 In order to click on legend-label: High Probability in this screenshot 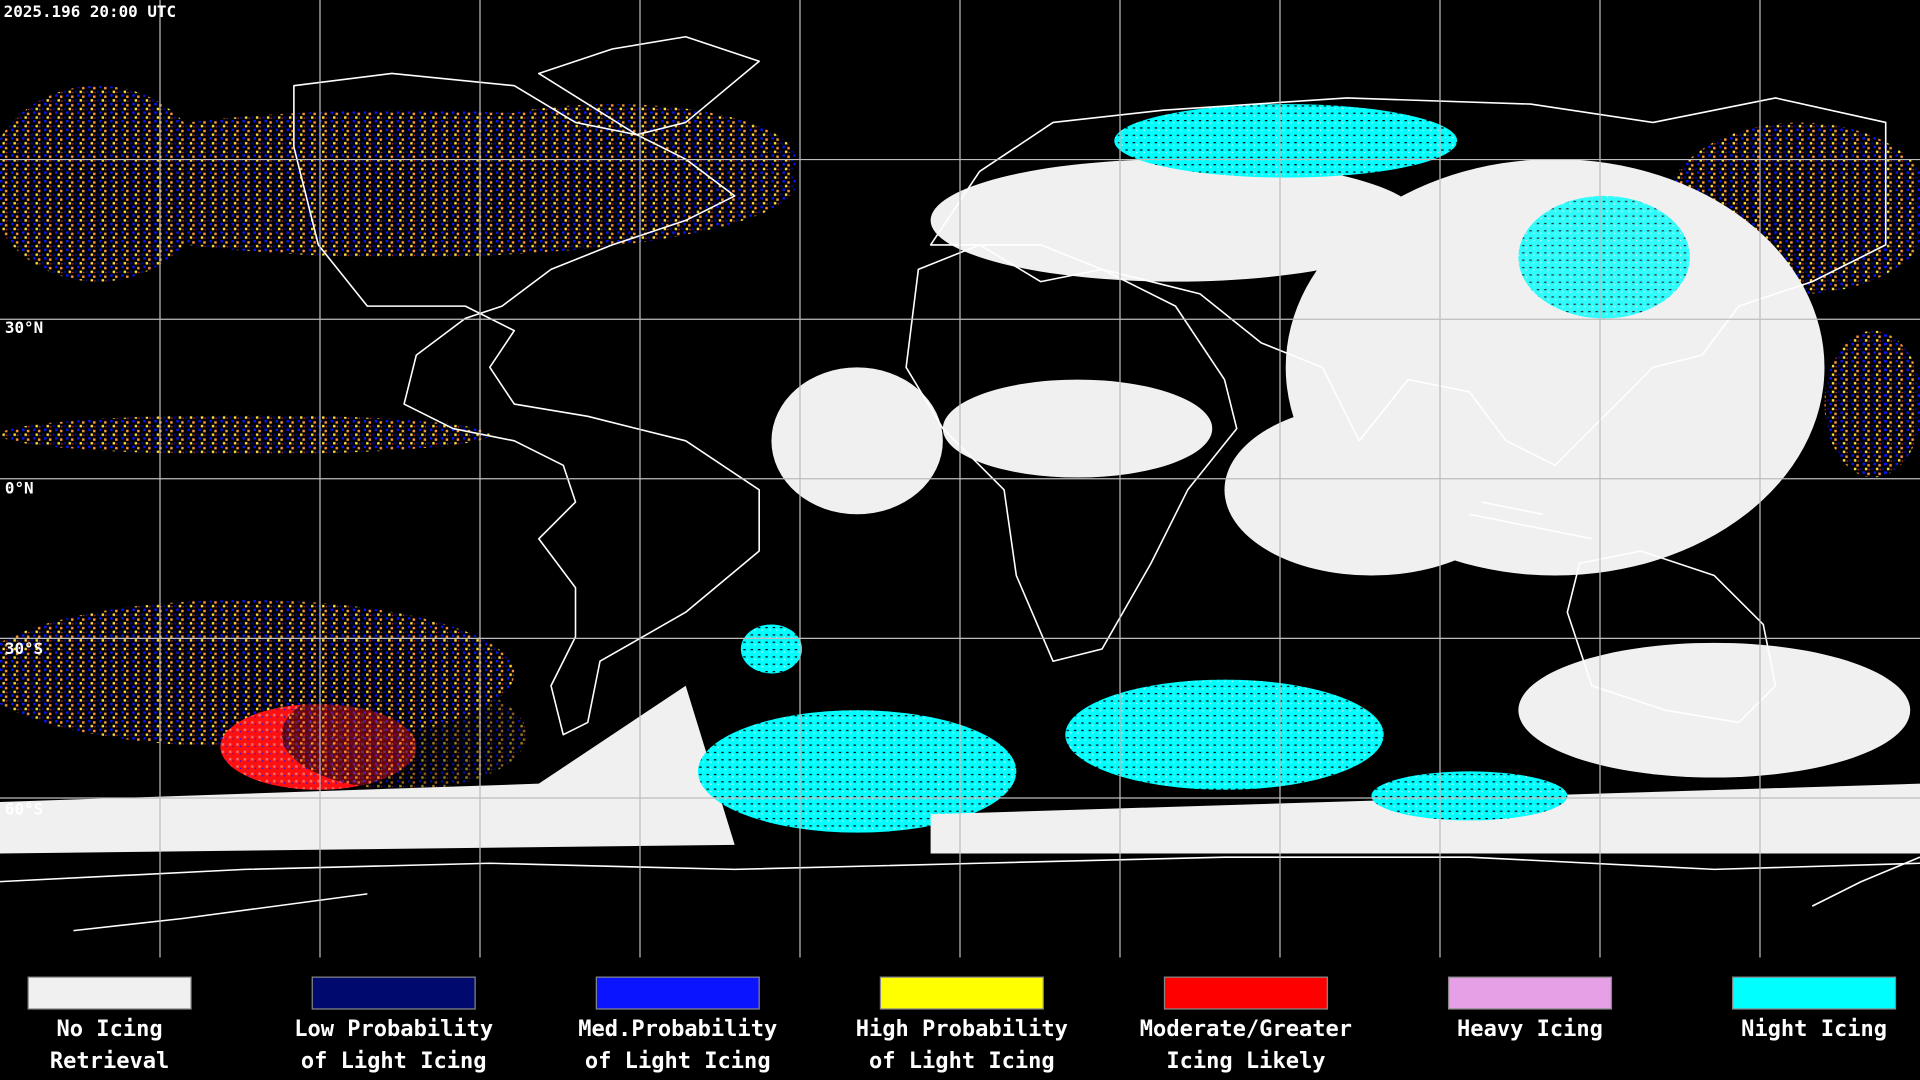, I will do `click(962, 1029)`.